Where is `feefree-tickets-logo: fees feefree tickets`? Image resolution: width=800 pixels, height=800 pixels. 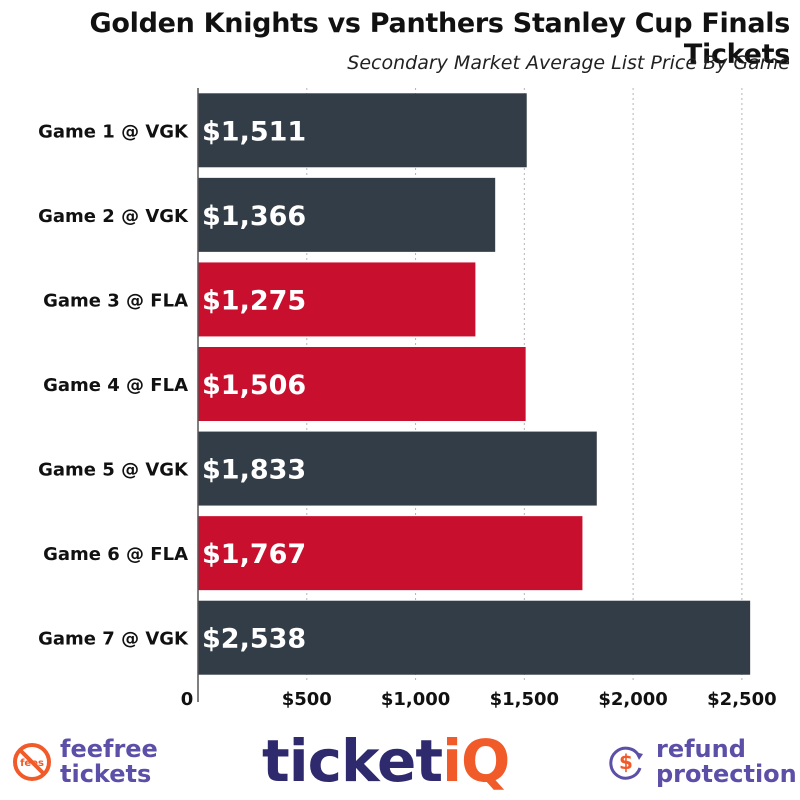
feefree-tickets-logo: fees feefree tickets is located at coordinates (85, 762).